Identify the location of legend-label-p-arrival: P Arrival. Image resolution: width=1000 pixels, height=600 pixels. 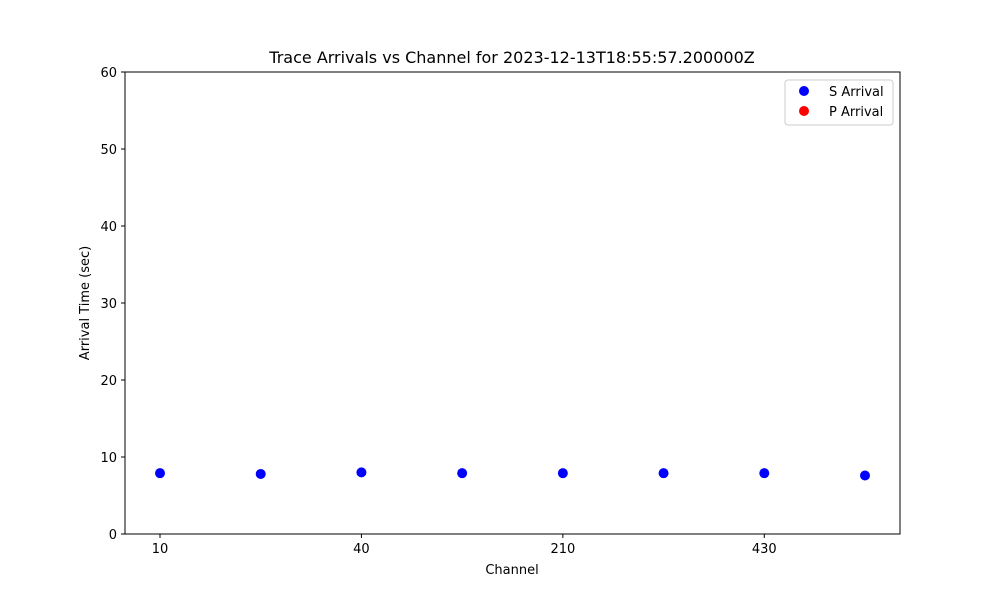
(856, 112).